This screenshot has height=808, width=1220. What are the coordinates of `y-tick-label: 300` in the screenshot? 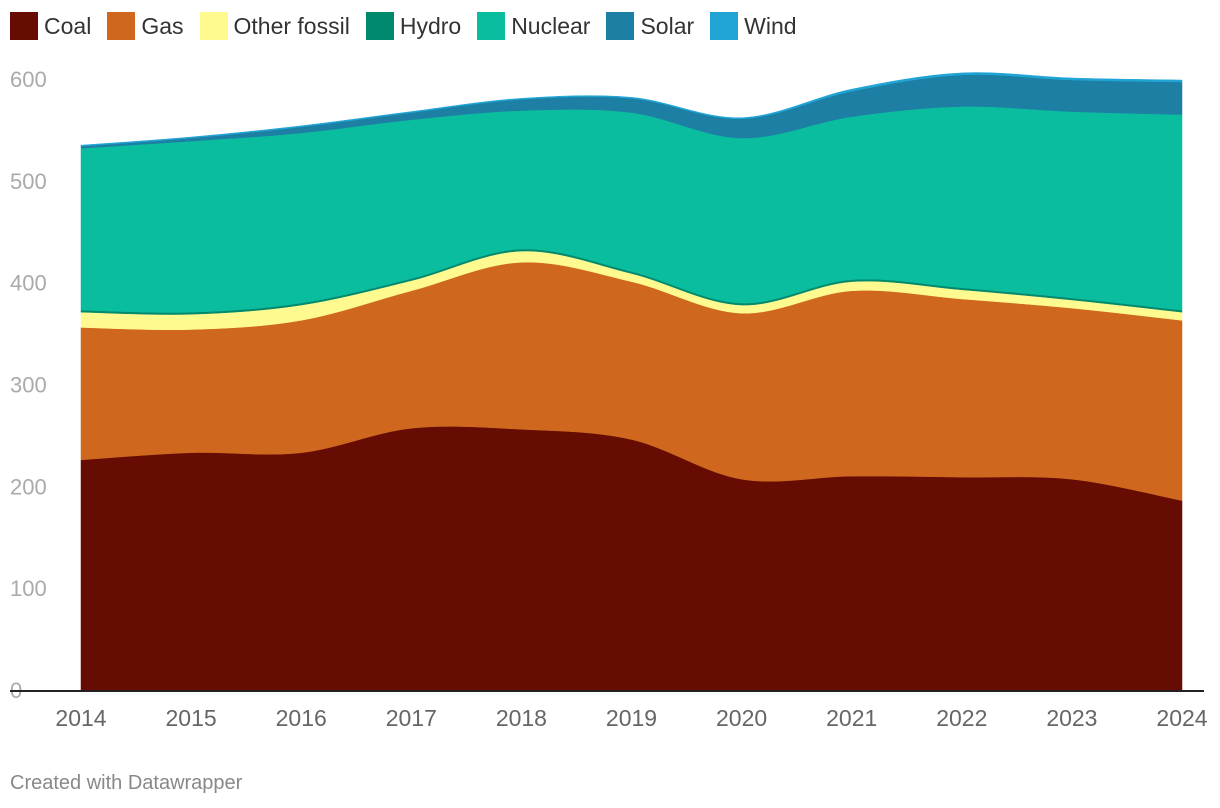 It's located at (28, 385).